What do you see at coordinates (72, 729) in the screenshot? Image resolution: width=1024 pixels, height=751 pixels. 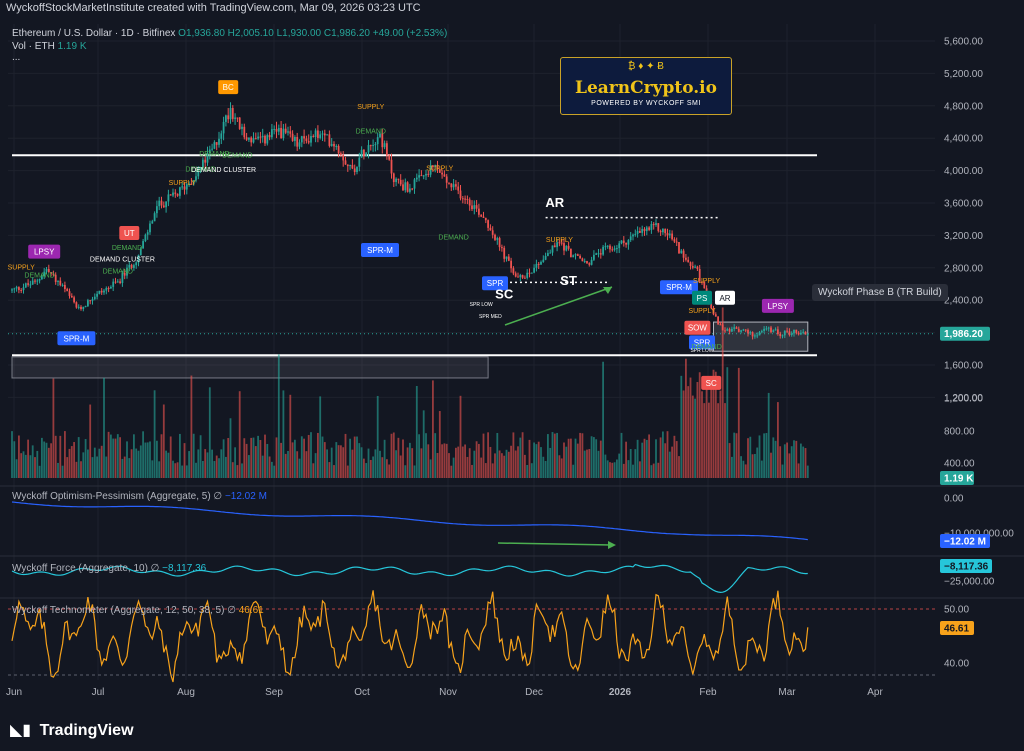 I see `tradingview-logo: ◣▮ TradingView` at bounding box center [72, 729].